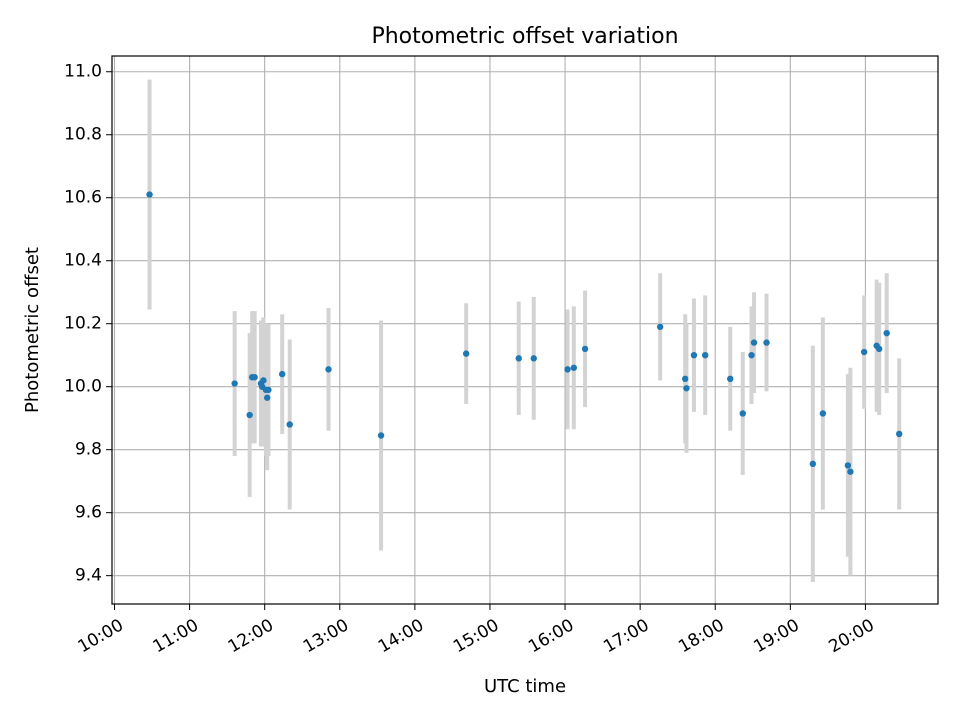 The width and height of the screenshot is (960, 724). I want to click on y-tick-label: 10.2, so click(83, 324).